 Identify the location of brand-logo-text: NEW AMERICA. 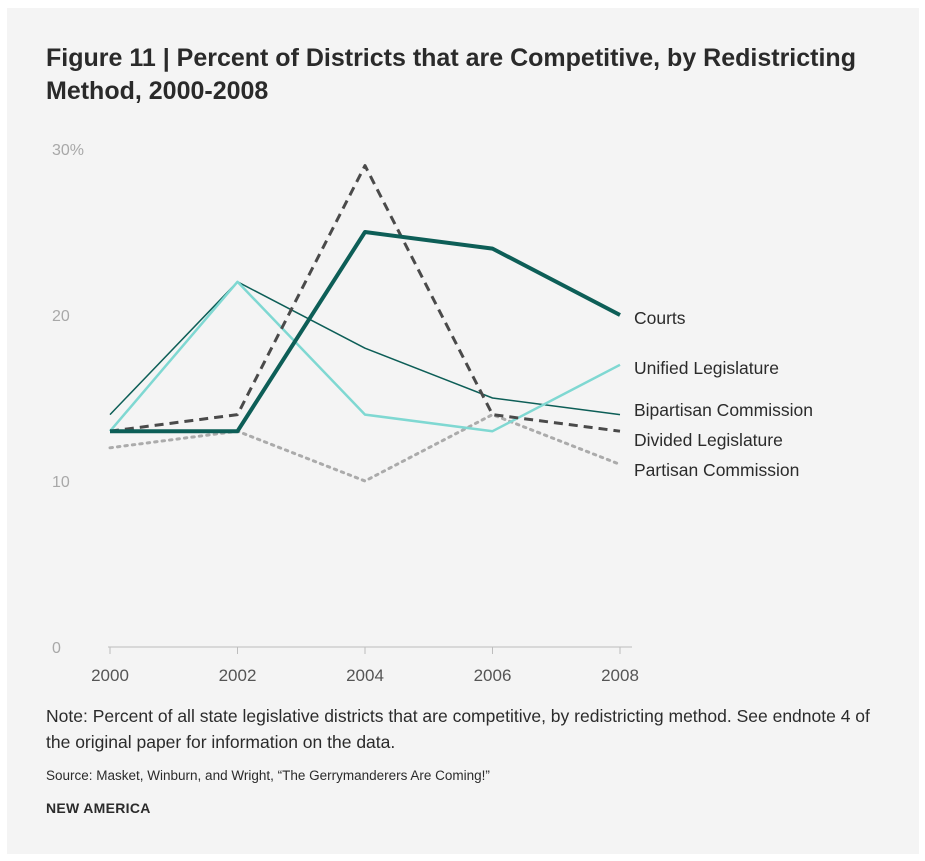
(98, 808).